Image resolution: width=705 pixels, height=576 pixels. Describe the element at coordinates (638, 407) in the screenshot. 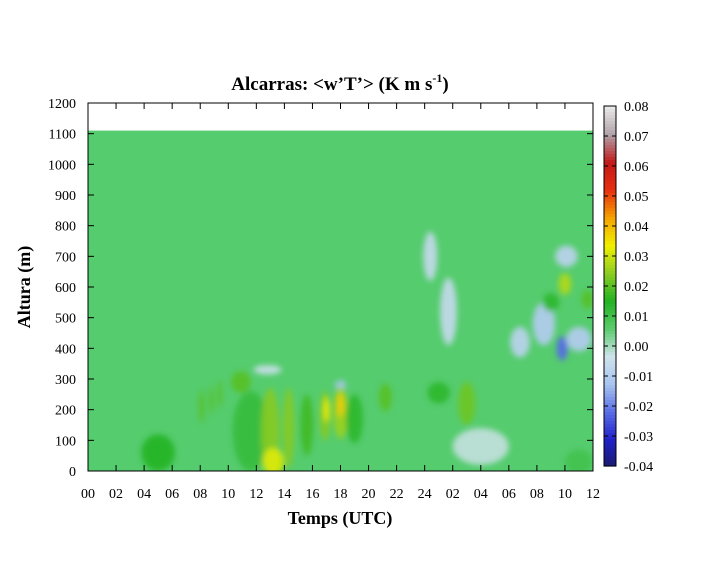

I see `colorbar-tick-label: -0.02` at that location.